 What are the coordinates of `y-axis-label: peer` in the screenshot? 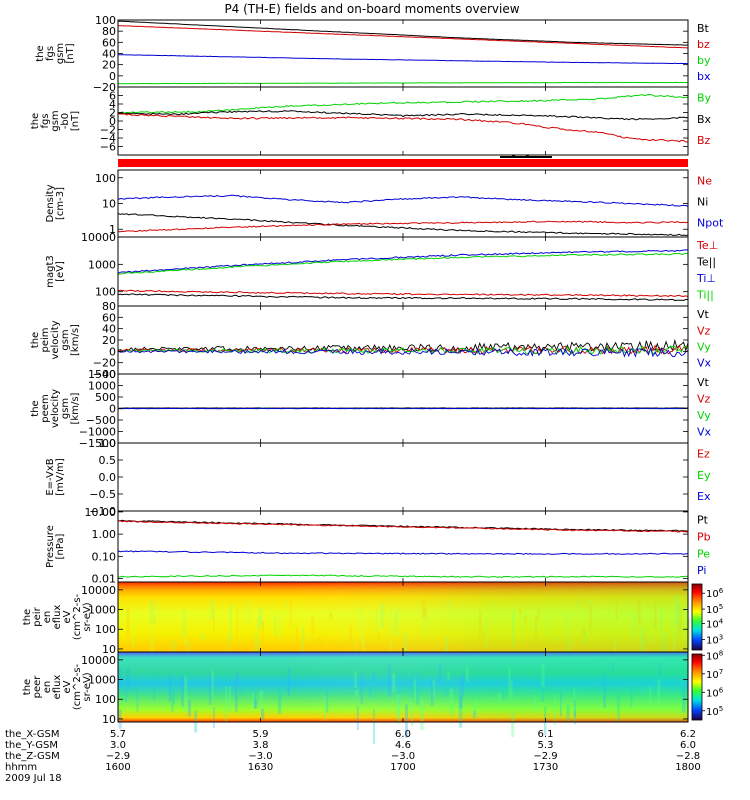 It's located at (37, 687).